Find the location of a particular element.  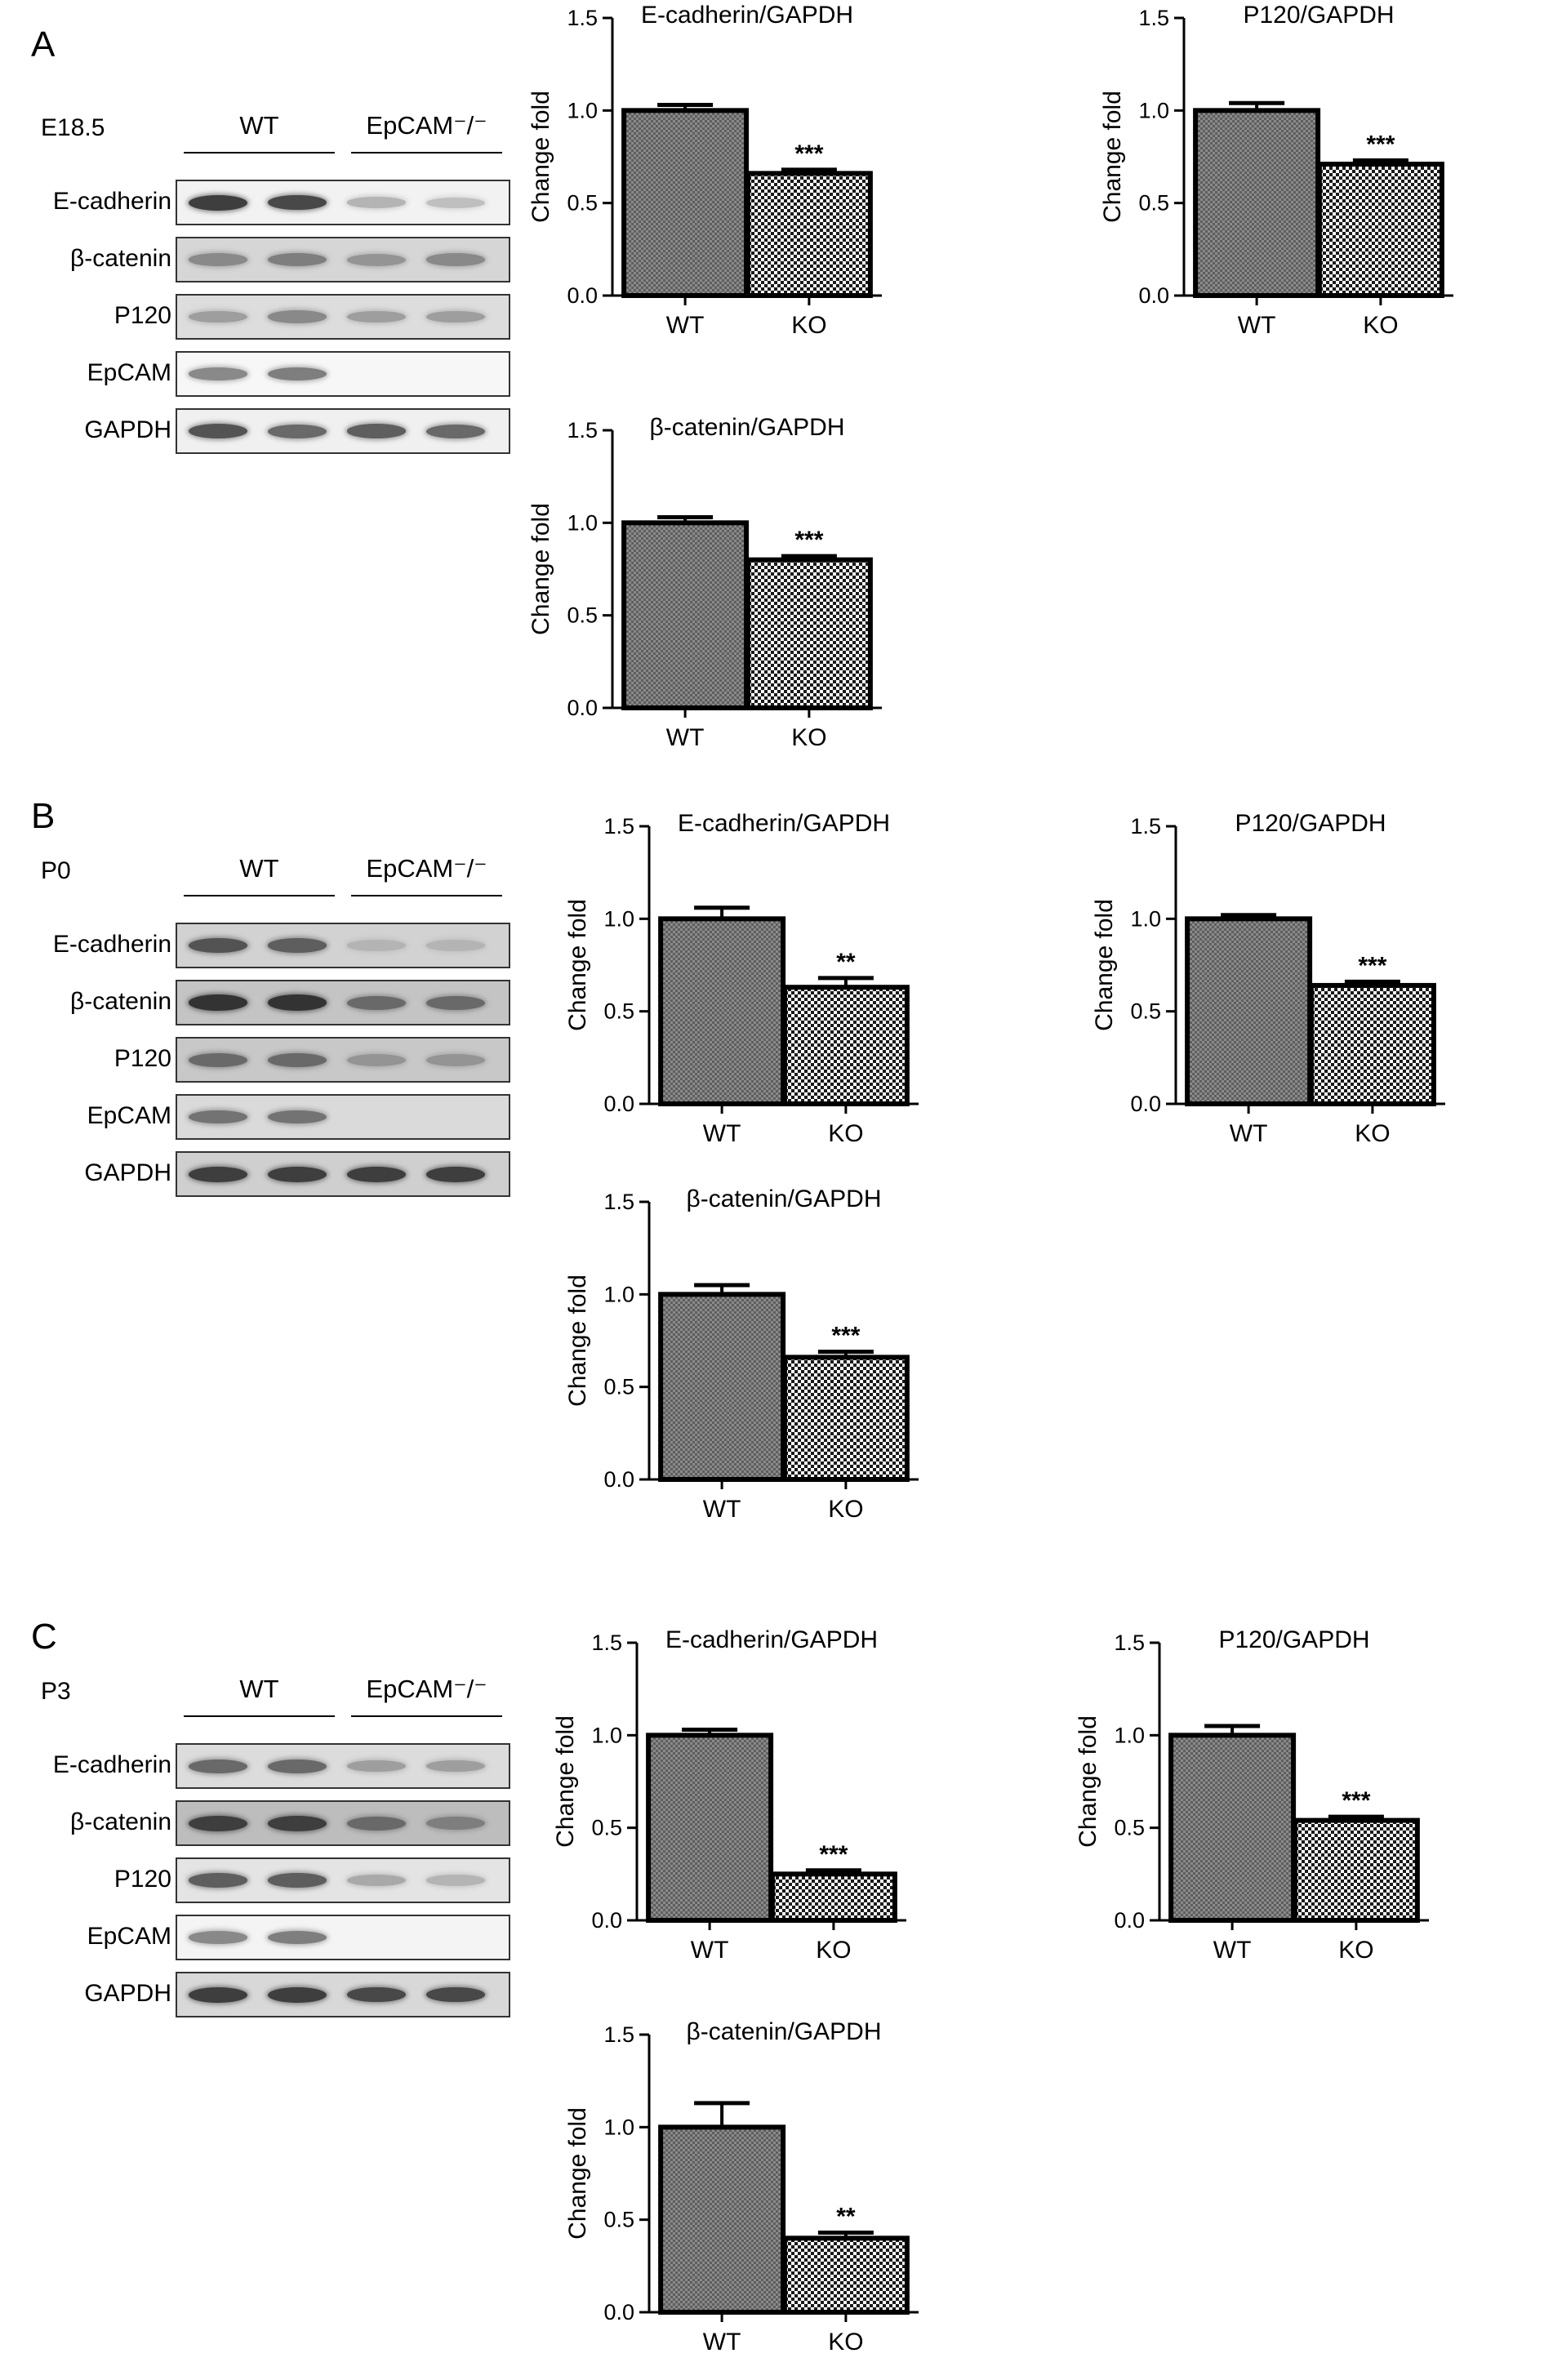

chart-title: E-cadherin/GAPDH is located at coordinates (784, 823).